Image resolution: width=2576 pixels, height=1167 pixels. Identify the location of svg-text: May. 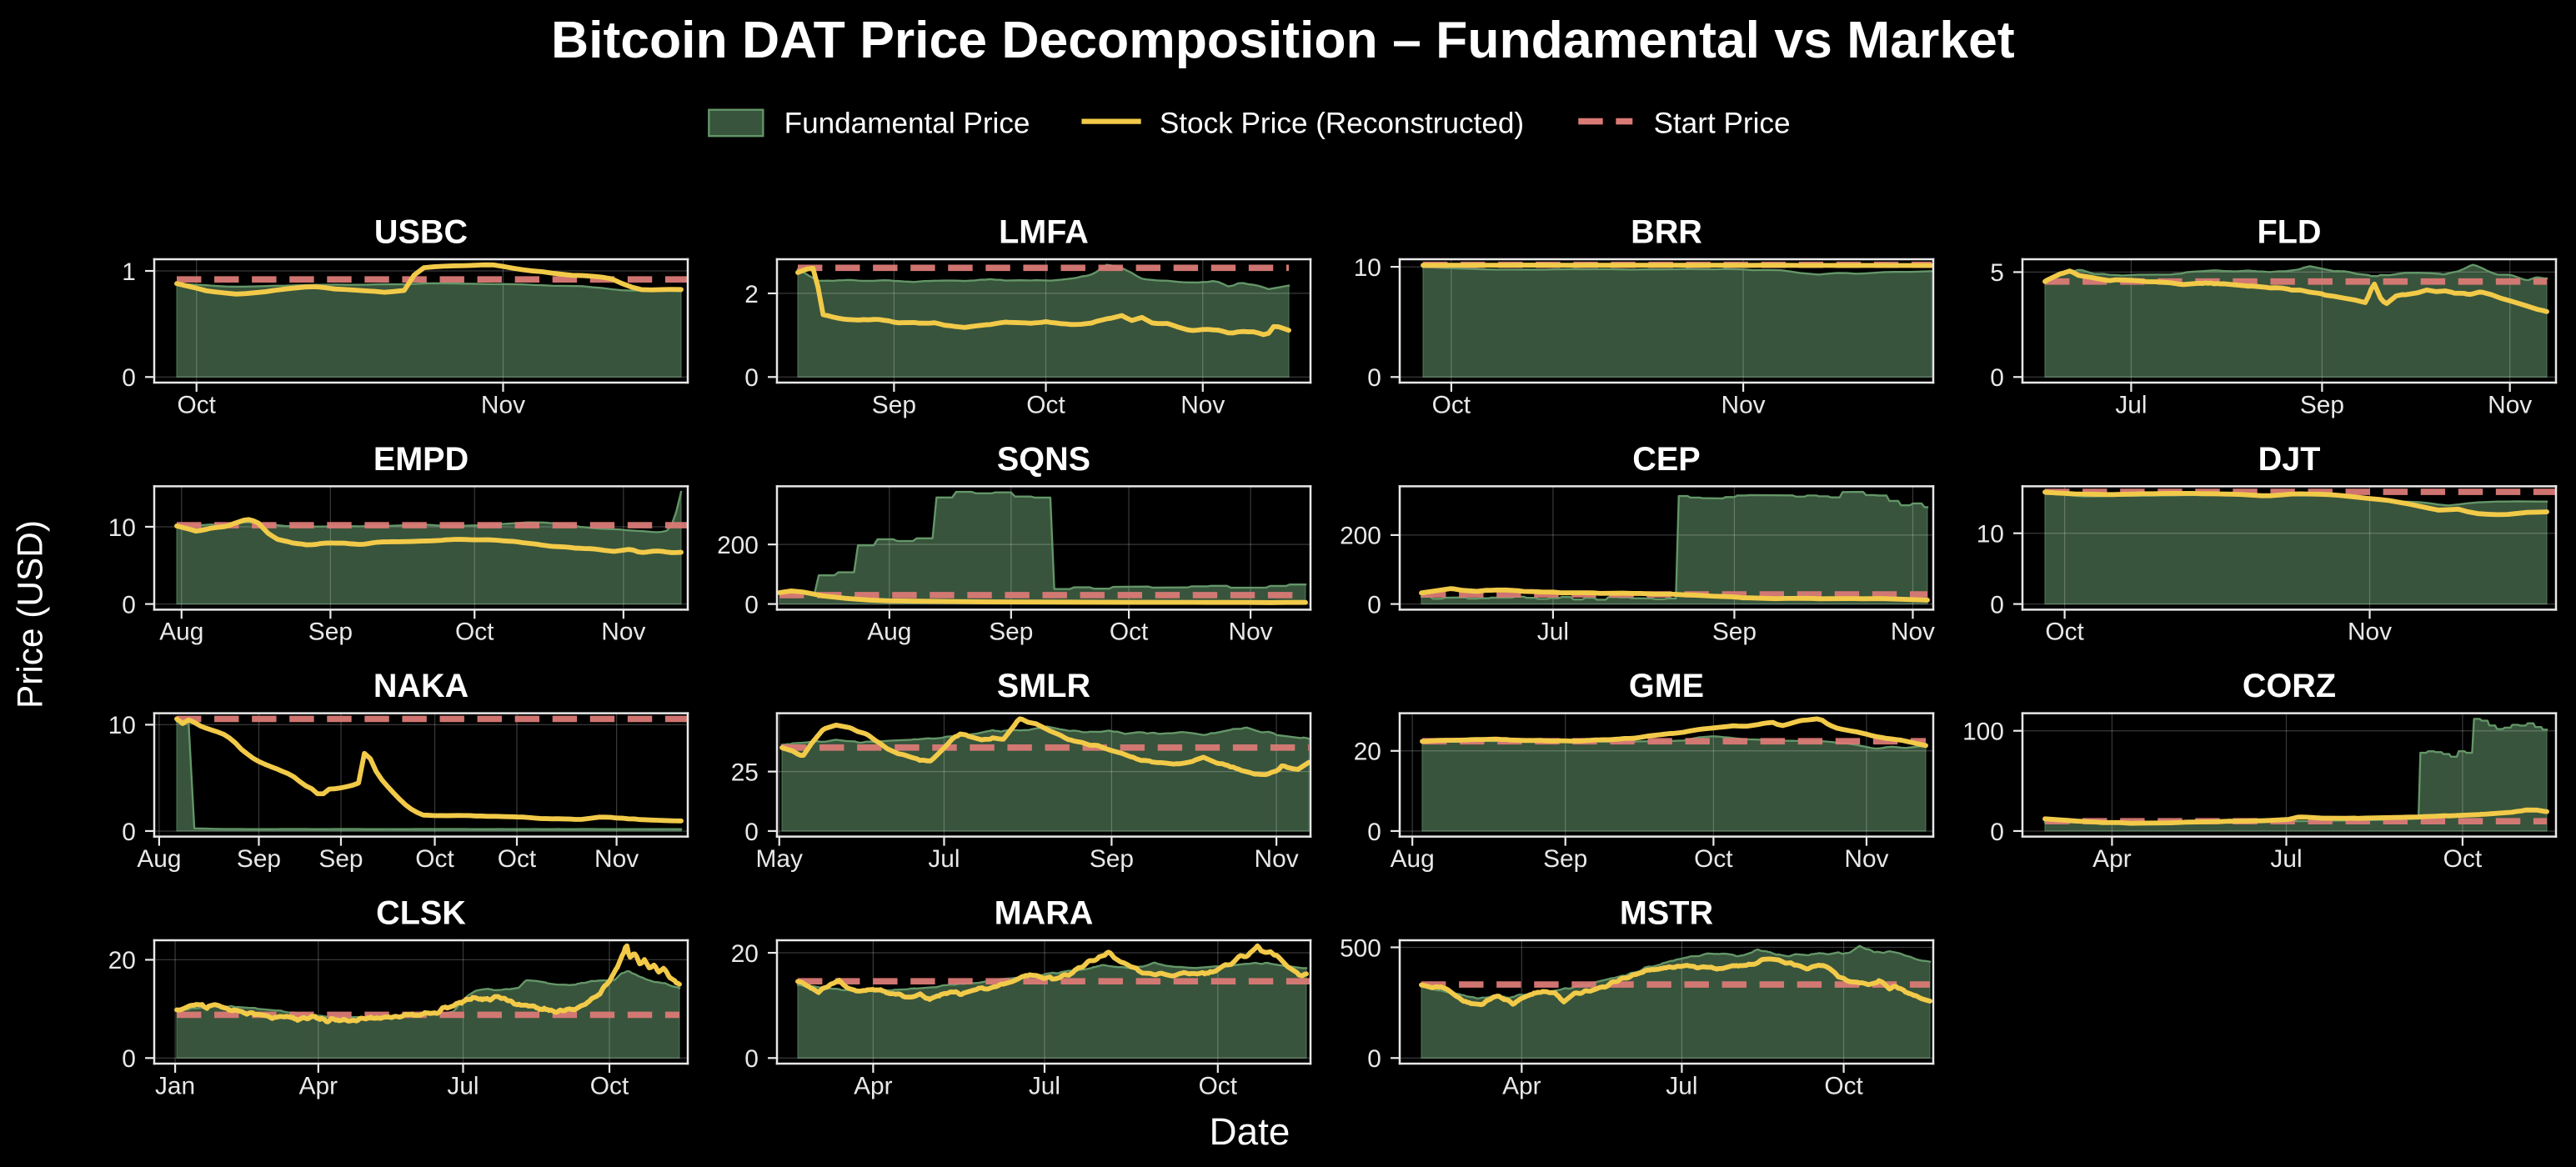
(779, 859).